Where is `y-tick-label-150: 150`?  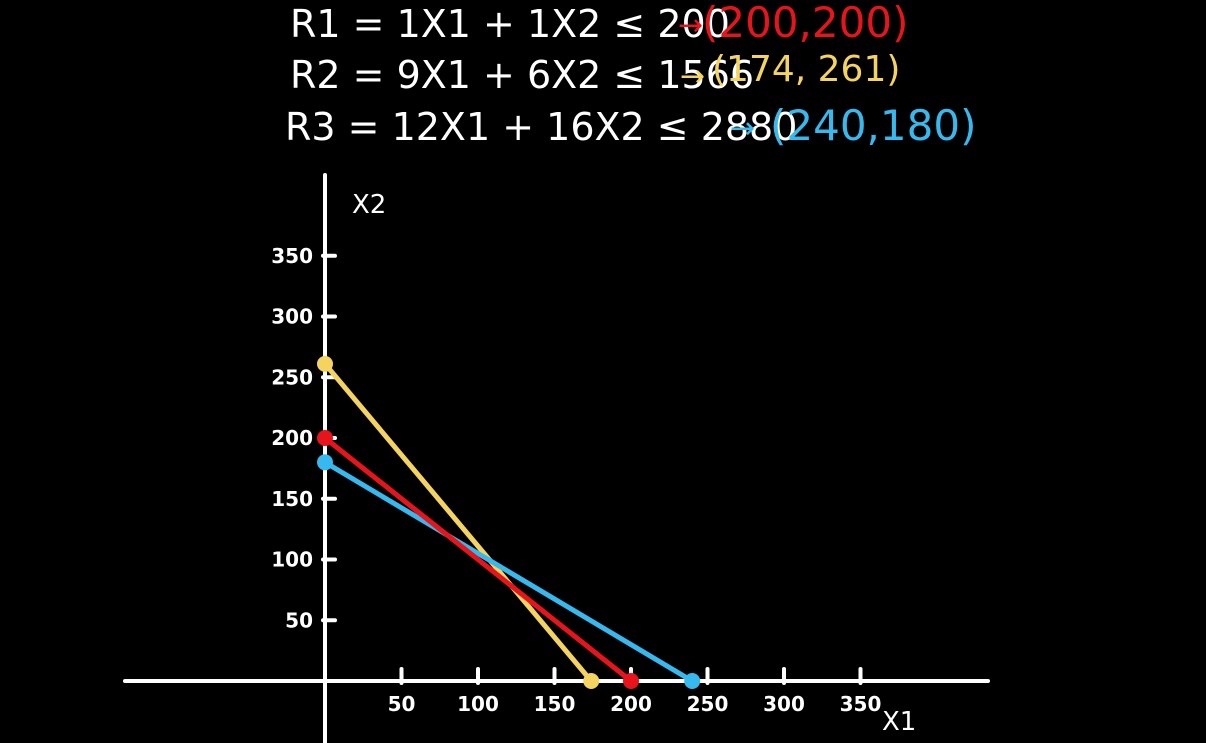
y-tick-label-150: 150 is located at coordinates (292, 499).